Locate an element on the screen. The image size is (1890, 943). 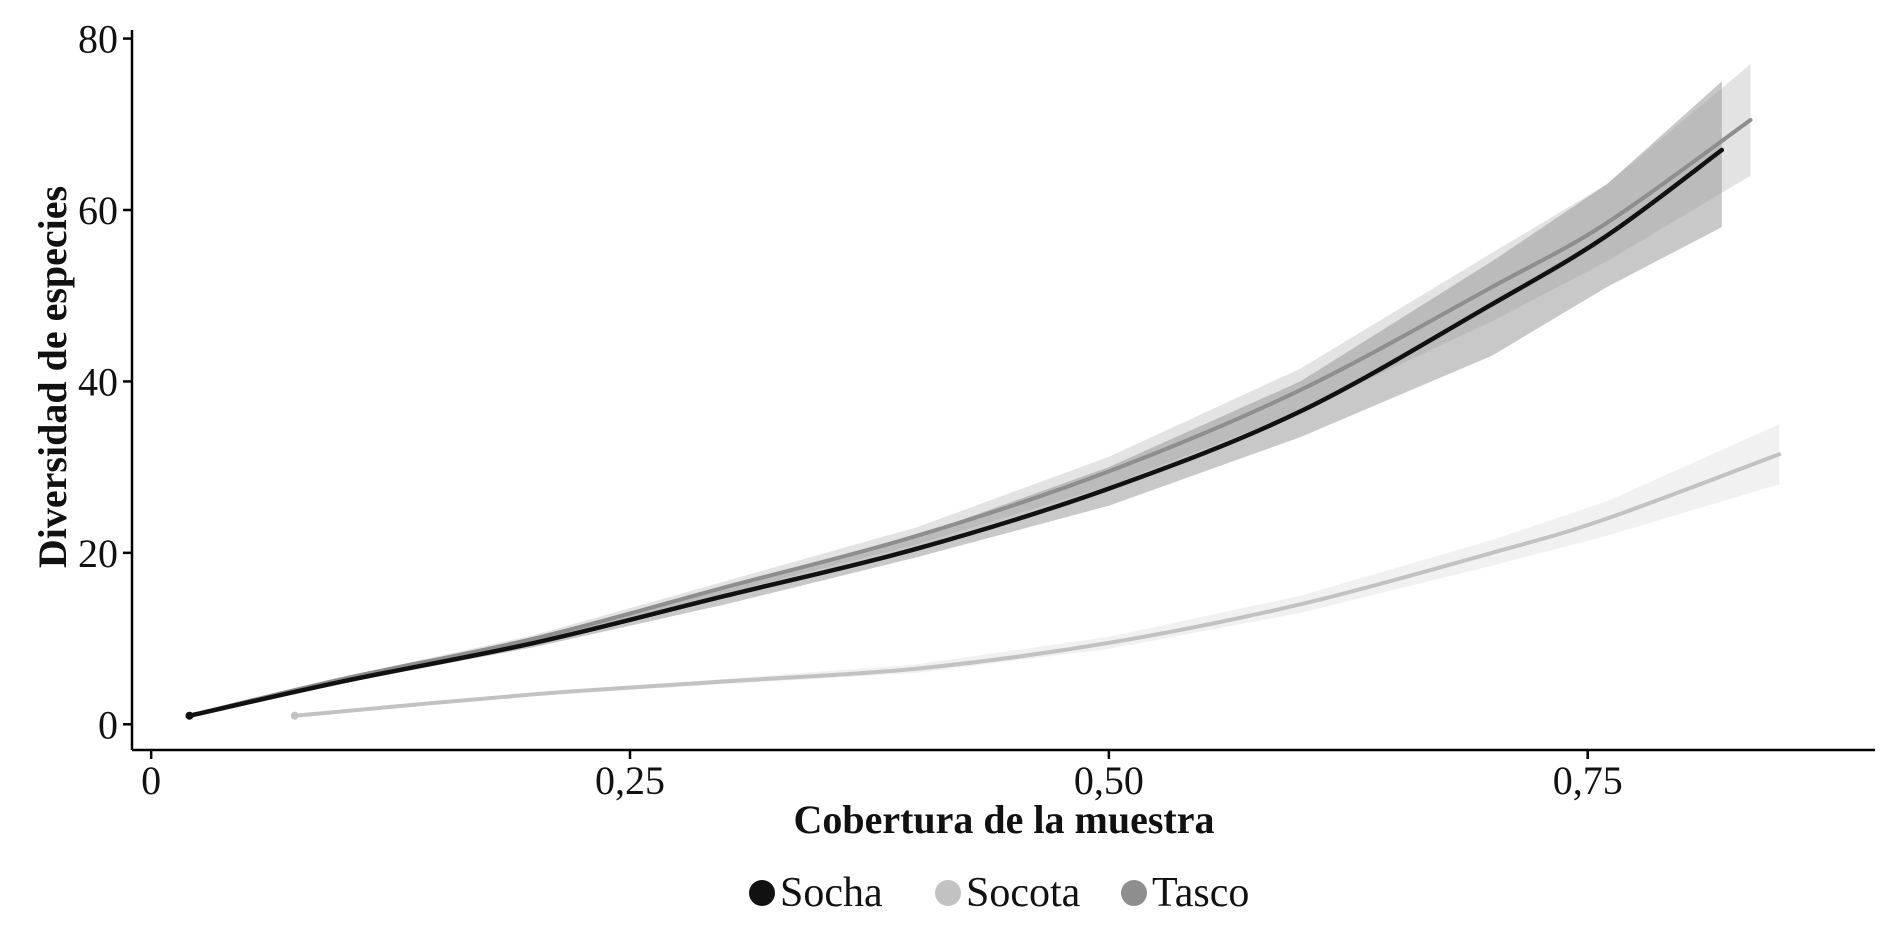
y-tick-label: 40 is located at coordinates (98, 381).